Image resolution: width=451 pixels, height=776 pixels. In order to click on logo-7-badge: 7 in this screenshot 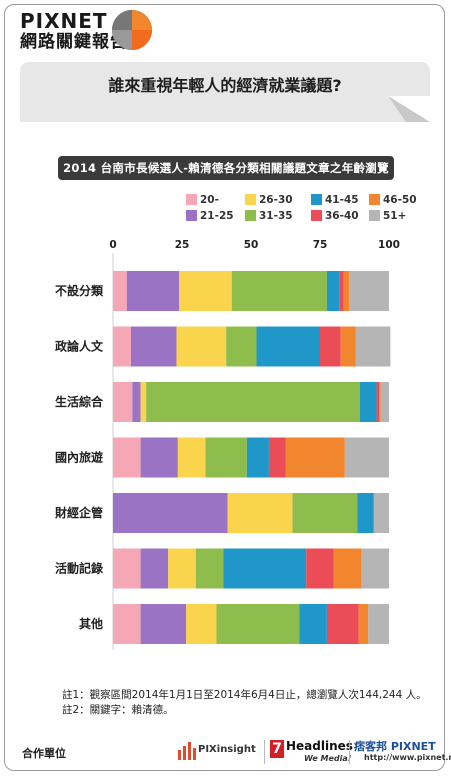, I will do `click(277, 749)`.